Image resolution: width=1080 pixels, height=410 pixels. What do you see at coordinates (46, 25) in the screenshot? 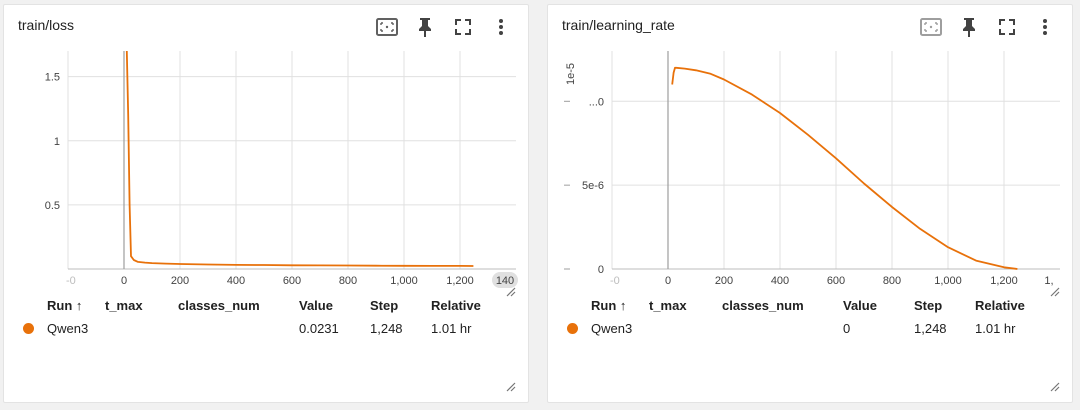
I see `card-title: train/loss` at bounding box center [46, 25].